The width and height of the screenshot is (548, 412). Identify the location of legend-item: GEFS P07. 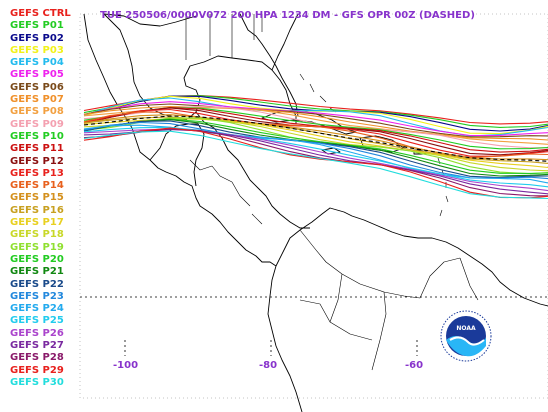
(37, 100).